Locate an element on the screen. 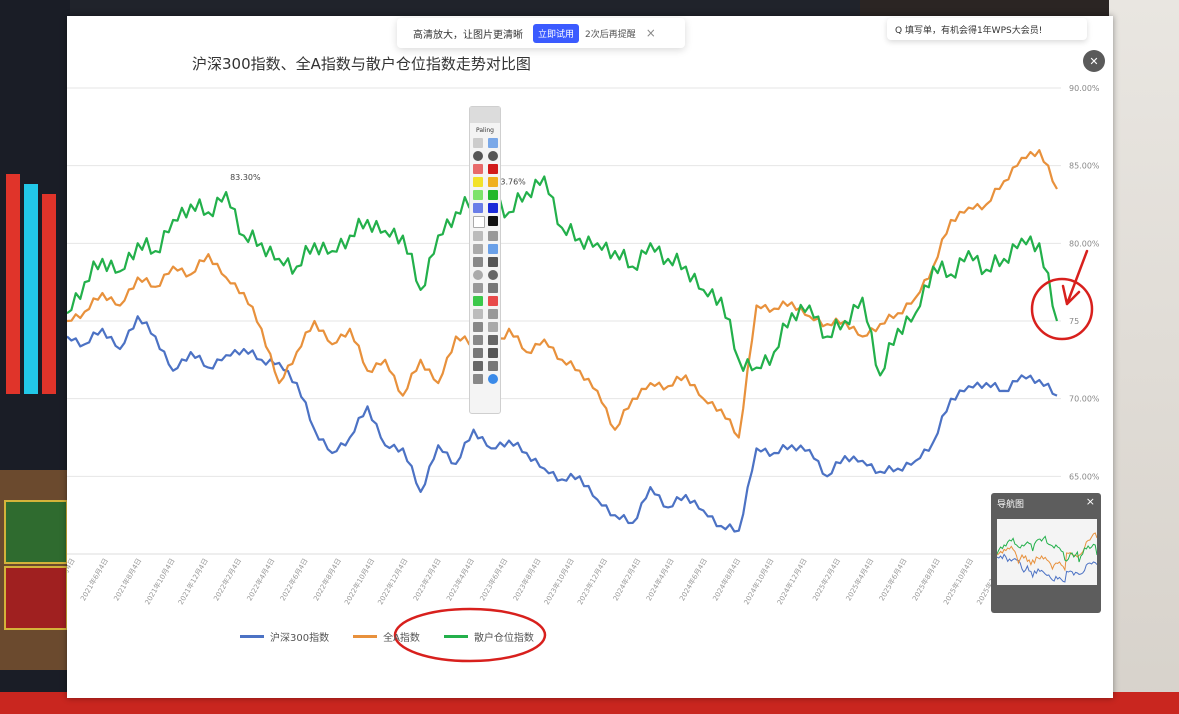 Image resolution: width=1179 pixels, height=714 pixels. data-label: 83.30% is located at coordinates (245, 177).